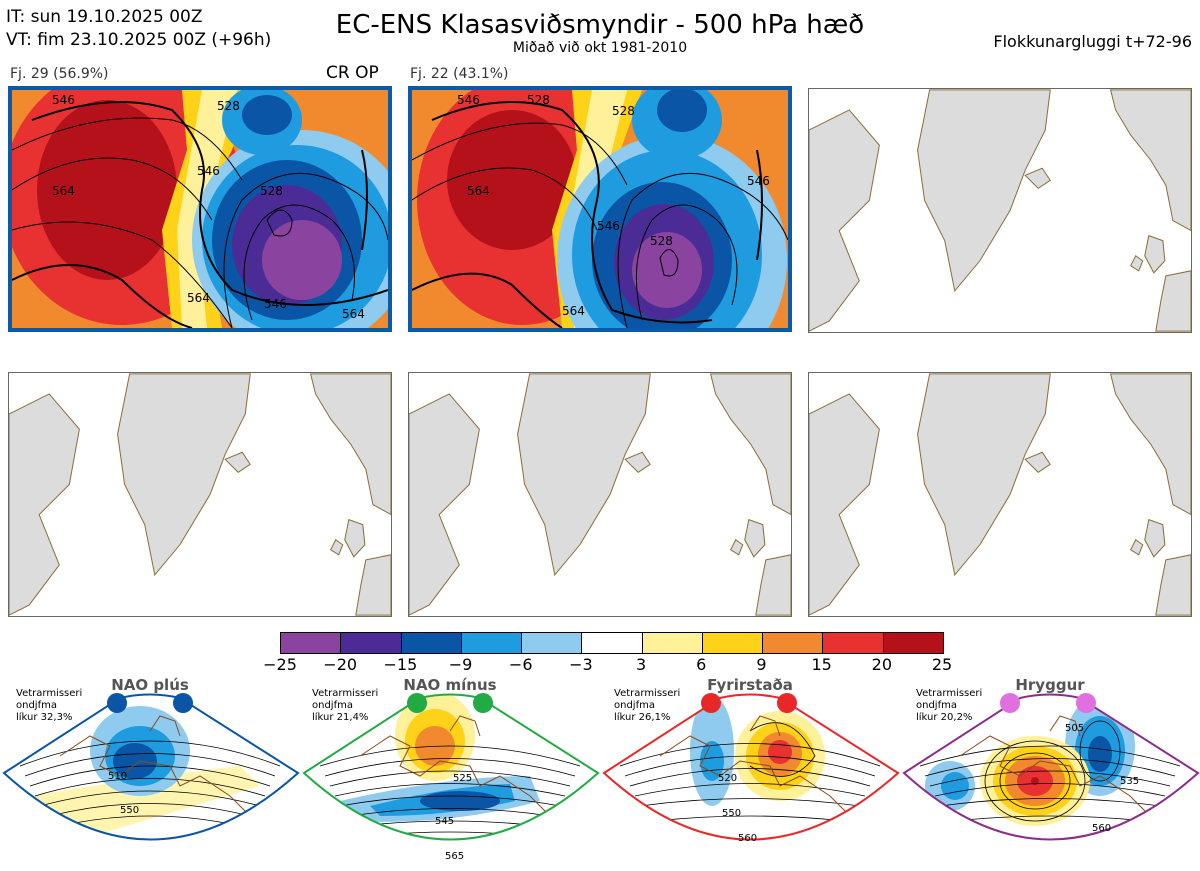  What do you see at coordinates (352, 73) in the screenshot?
I see `cluster-1-badge: CR OP` at bounding box center [352, 73].